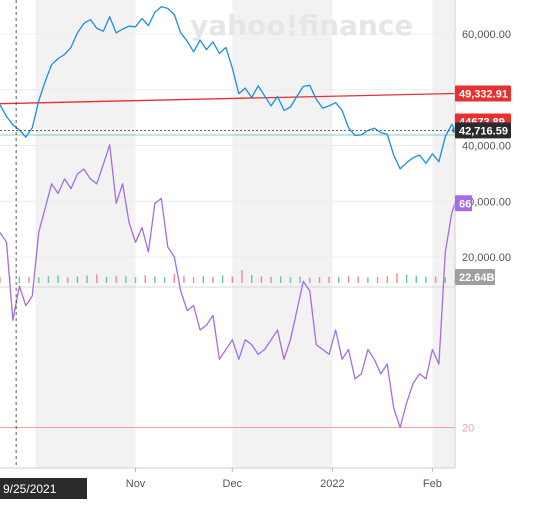  Describe the element at coordinates (486, 202) in the screenshot. I see `y-tick-label: 30,000.00` at that location.